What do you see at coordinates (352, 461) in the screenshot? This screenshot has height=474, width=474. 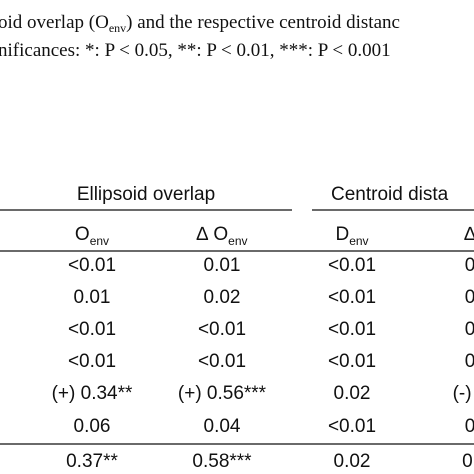 I see `total-cell: 0.02` at bounding box center [352, 461].